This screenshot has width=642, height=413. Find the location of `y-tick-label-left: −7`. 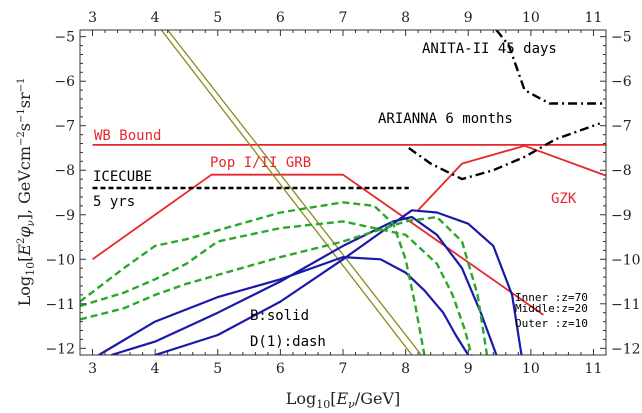

y-tick-label-left: −7 is located at coordinates (64, 127).